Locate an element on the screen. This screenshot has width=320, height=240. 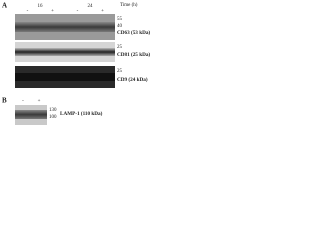
panel-label: A is located at coordinates (4, 6).